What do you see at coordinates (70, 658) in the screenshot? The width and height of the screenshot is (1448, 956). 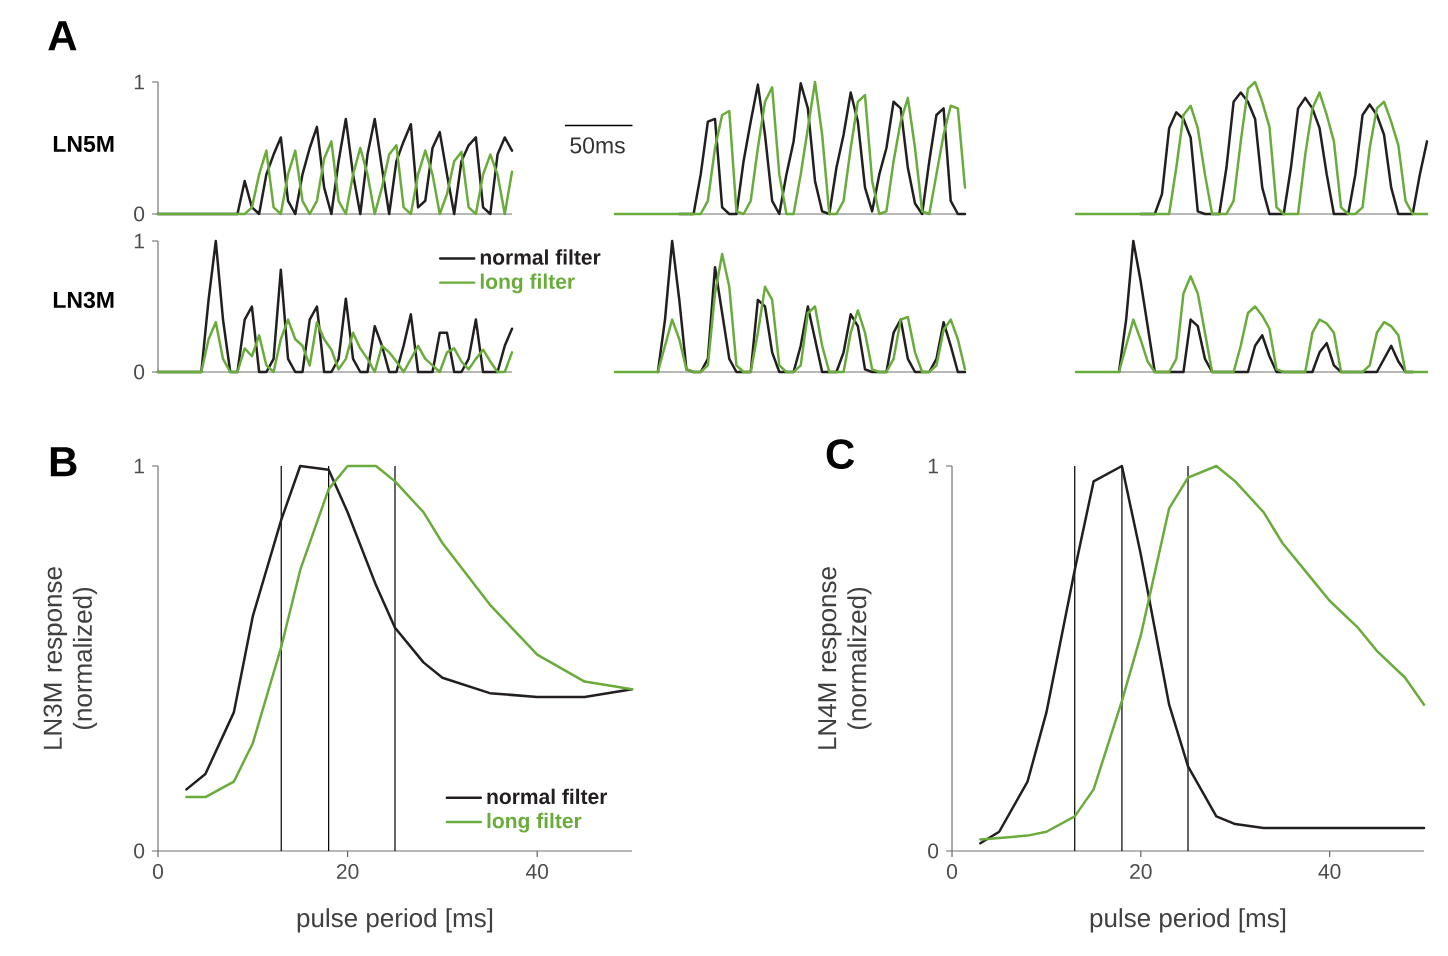 I see `y-axis-title: LN3M response (normalized)` at bounding box center [70, 658].